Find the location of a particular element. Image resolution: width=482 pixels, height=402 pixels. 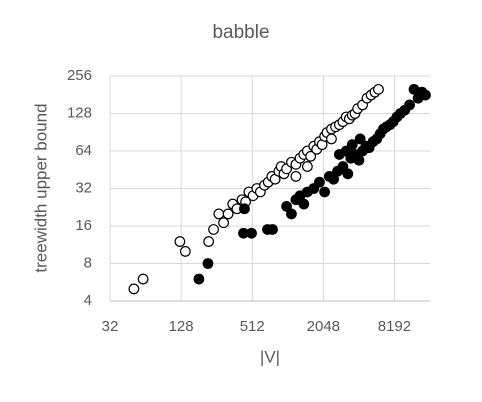

y-axis-label: treewidth upper bound is located at coordinates (40, 187).